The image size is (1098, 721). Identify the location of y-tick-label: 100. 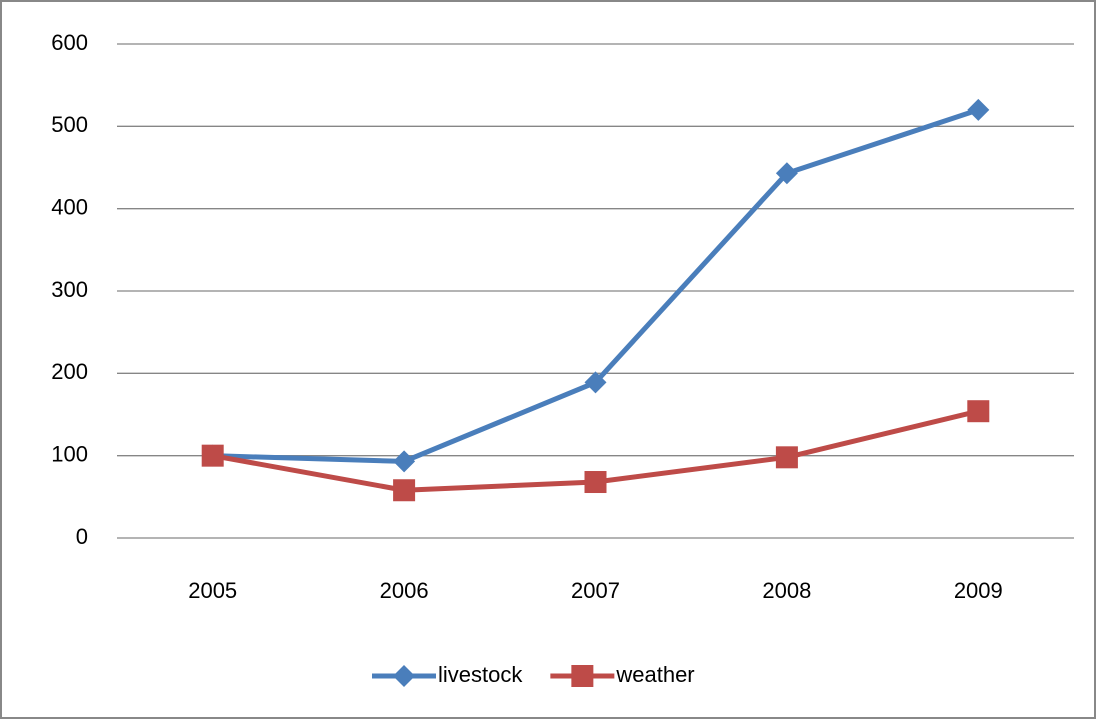
(69, 453).